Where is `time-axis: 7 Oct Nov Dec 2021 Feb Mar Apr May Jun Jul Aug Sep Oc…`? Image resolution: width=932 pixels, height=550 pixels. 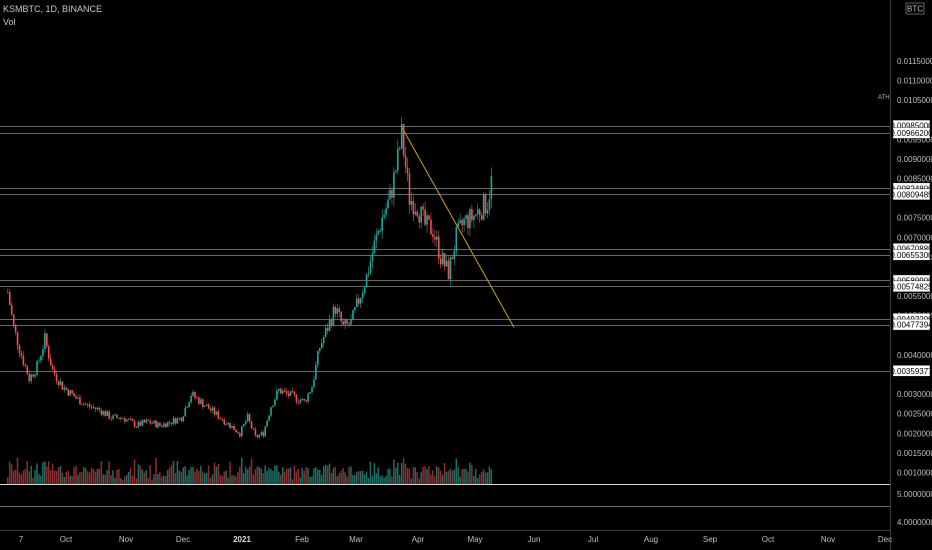 time-axis: 7 Oct Nov Dec 2021 Feb Mar Apr May Jun Jul Aug Sep Oc… is located at coordinates (455, 539).